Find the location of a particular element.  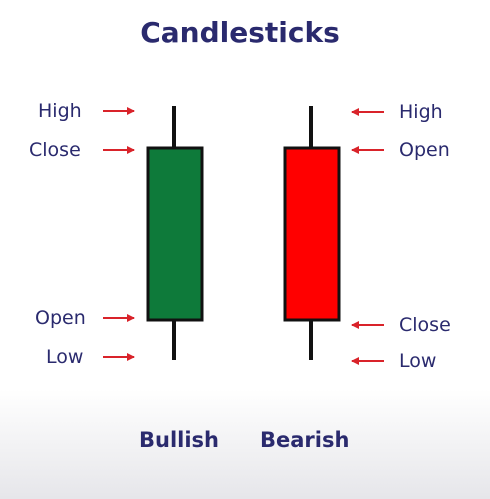

bearish-caption: Bearish is located at coordinates (305, 440).